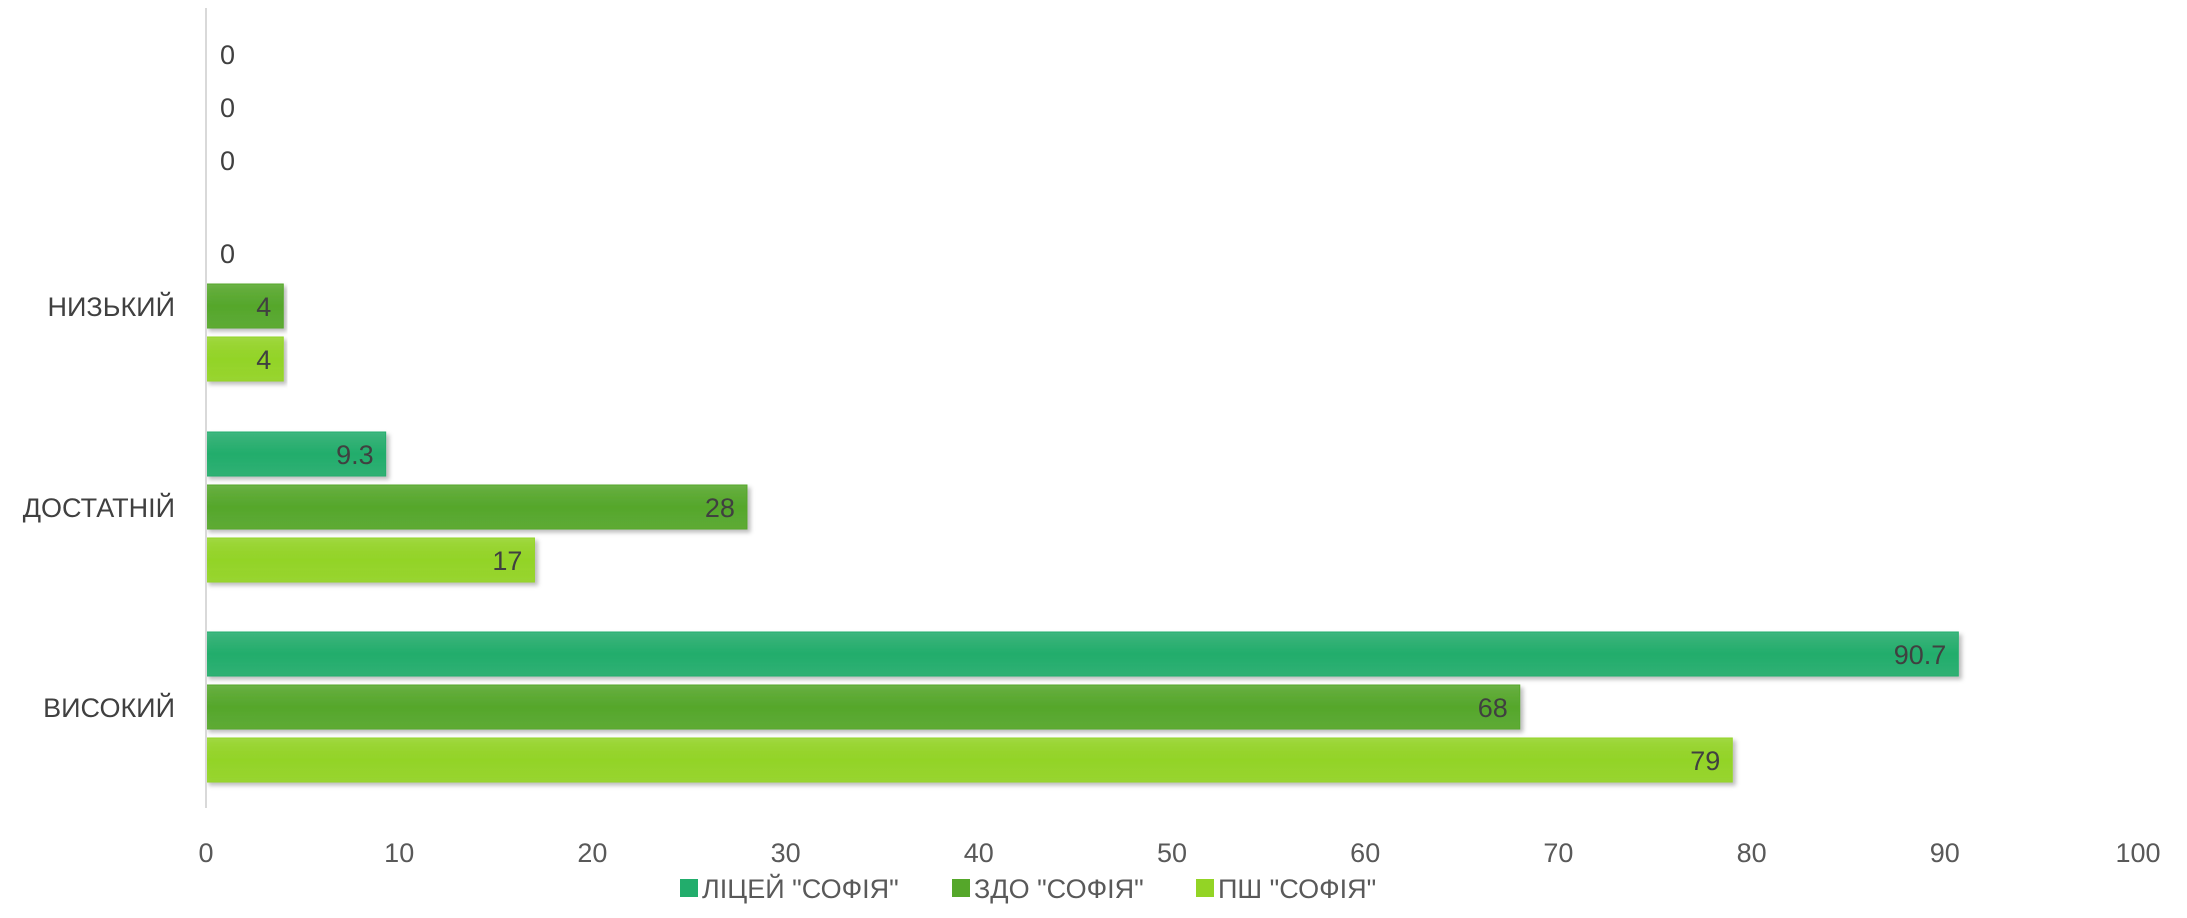  What do you see at coordinates (786, 853) in the screenshot?
I see `x-tick-label-3: 30` at bounding box center [786, 853].